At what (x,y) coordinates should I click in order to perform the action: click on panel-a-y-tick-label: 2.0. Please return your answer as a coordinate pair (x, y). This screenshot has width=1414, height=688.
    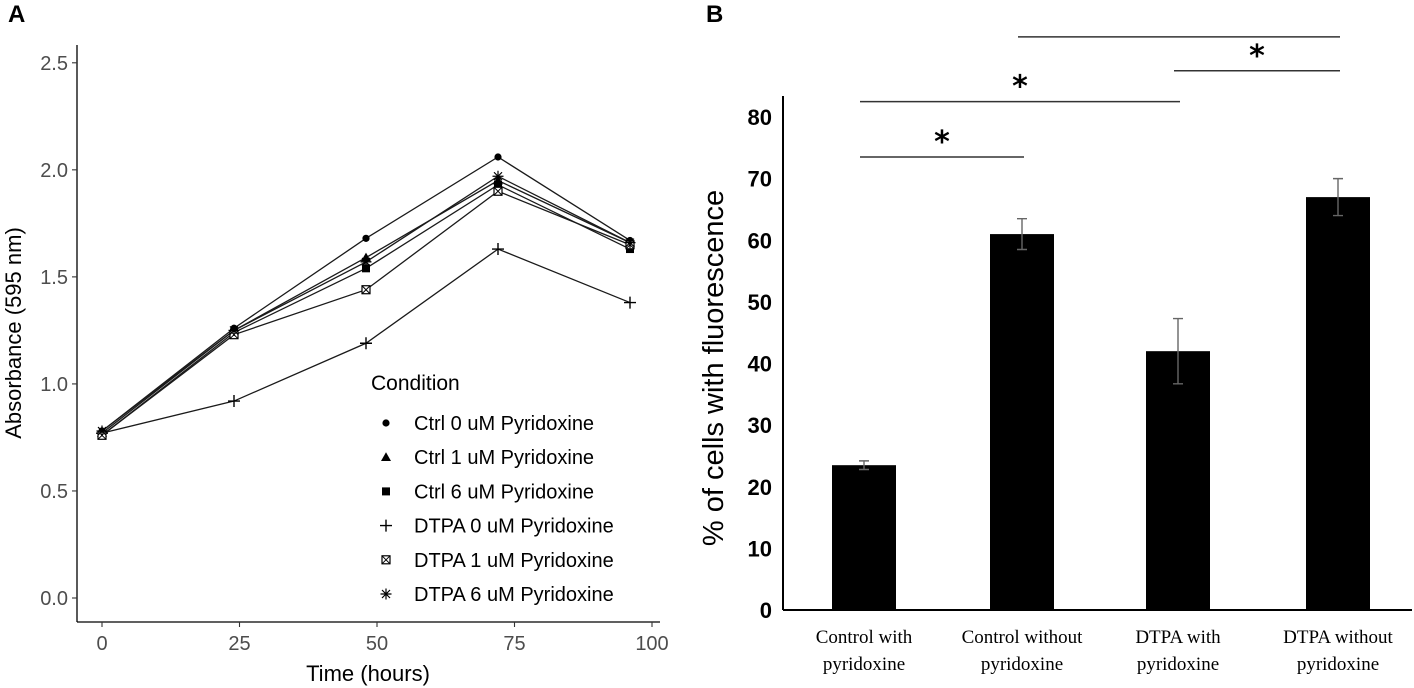
    Looking at the image, I should click on (54, 171).